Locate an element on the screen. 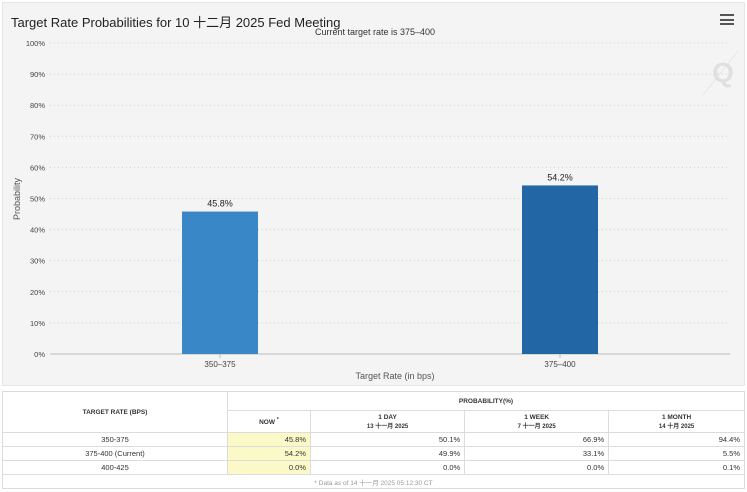 The height and width of the screenshot is (492, 747). y-tick-label: 40% is located at coordinates (37, 230).